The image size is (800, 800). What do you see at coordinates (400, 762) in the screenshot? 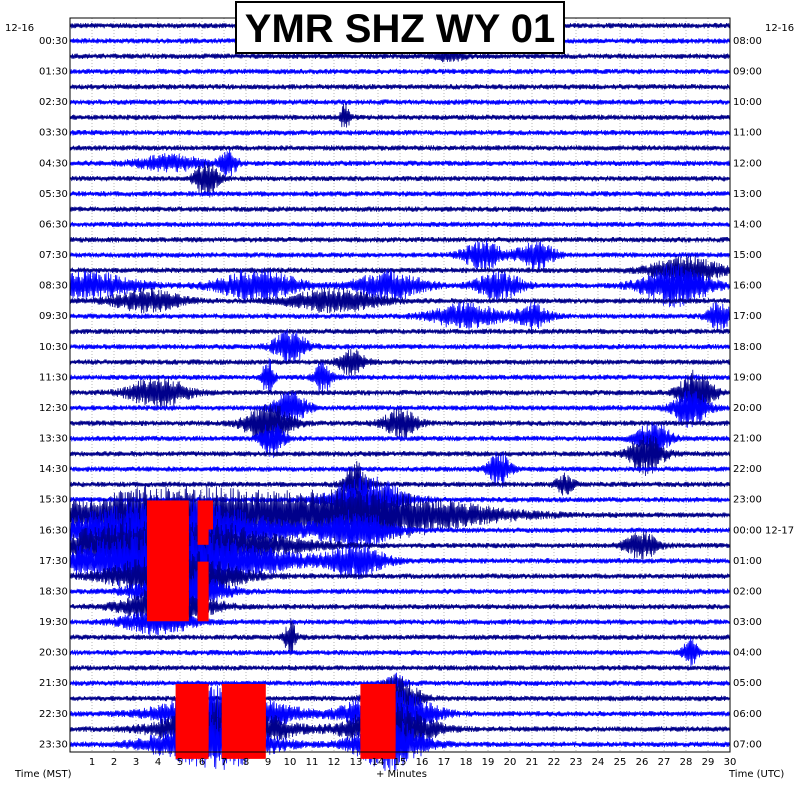
I see `minute-tick-label: 15` at bounding box center [400, 762].